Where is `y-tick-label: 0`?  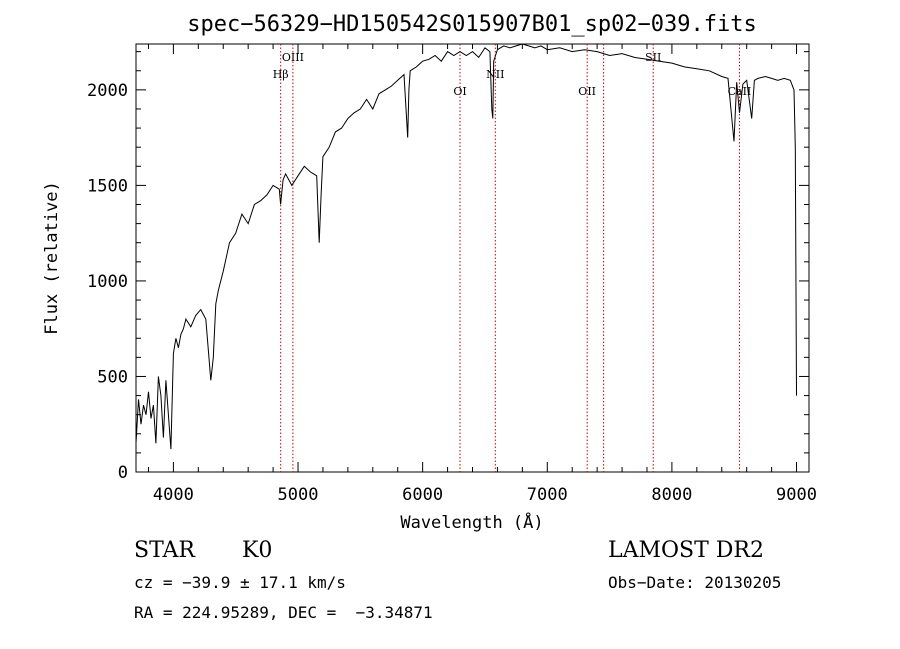
y-tick-label: 0 is located at coordinates (123, 473).